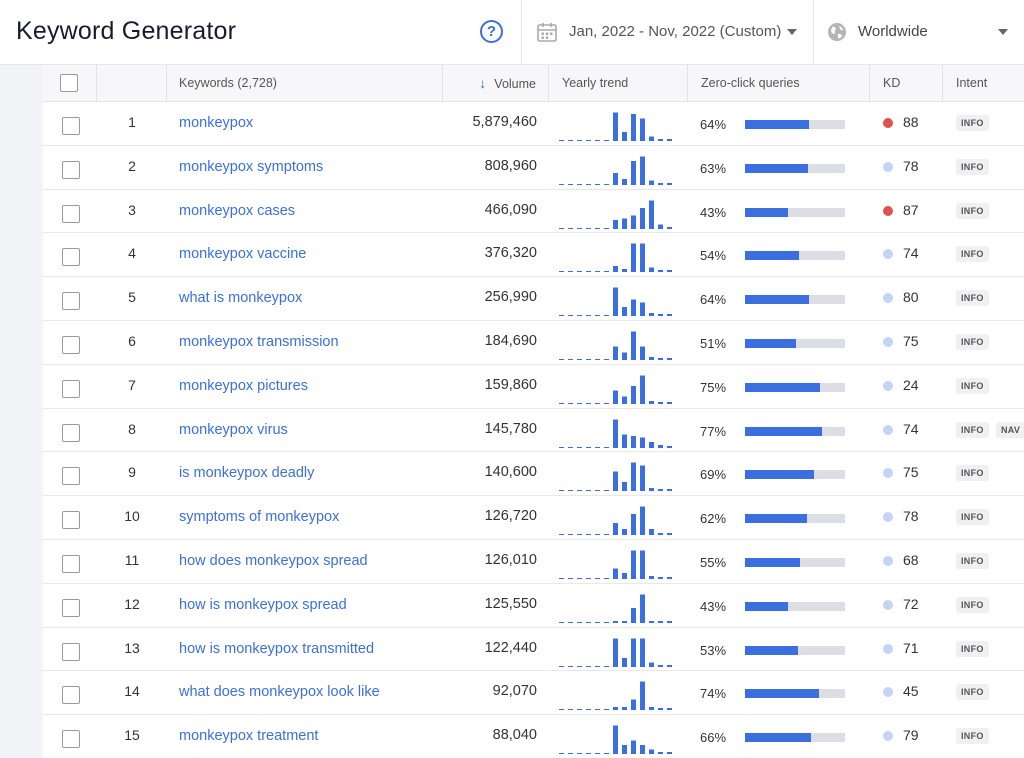  I want to click on intent-badge: INFO, so click(972, 692).